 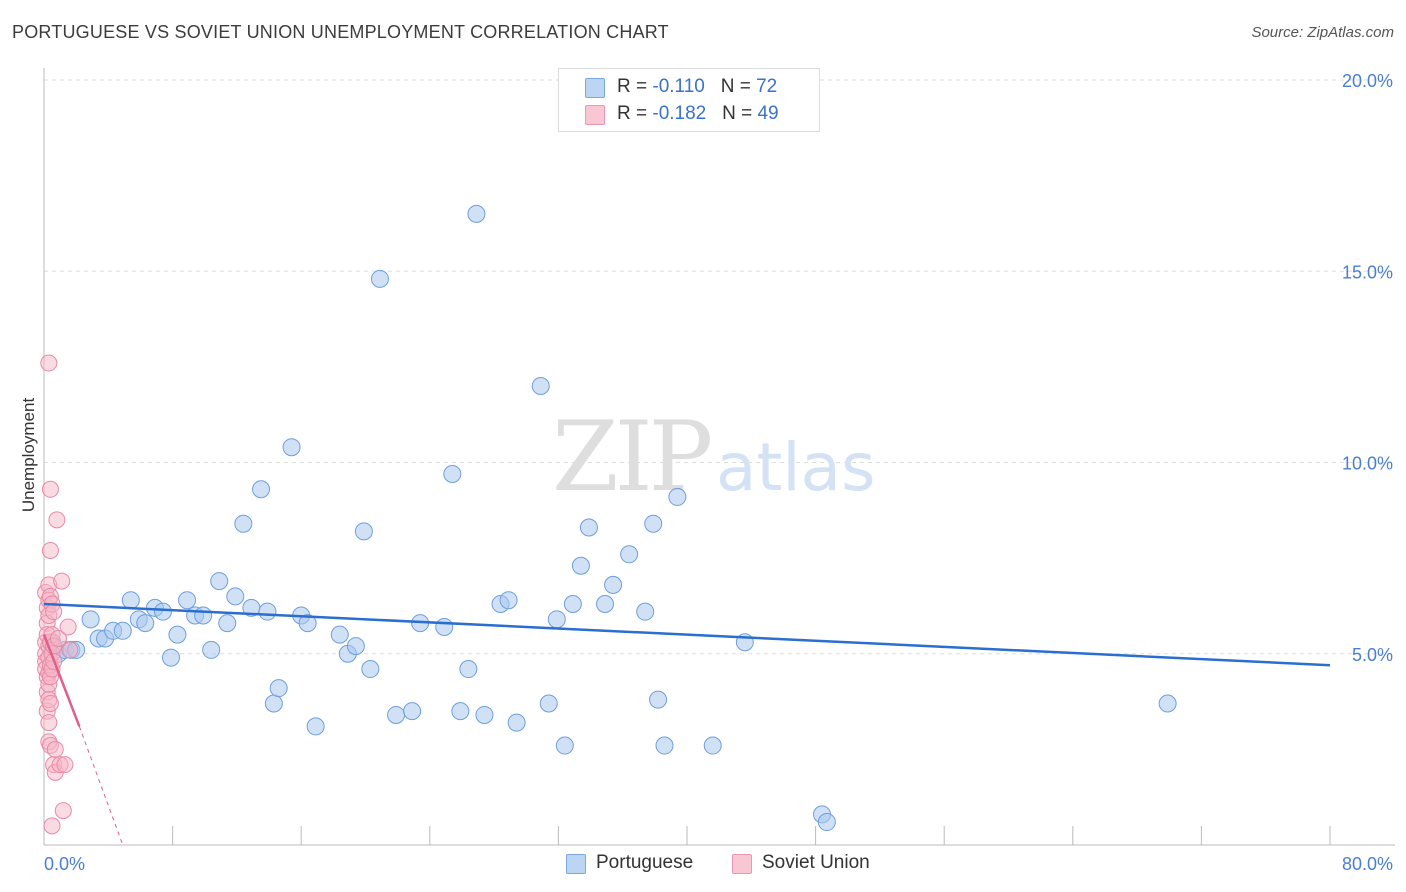 What do you see at coordinates (742, 864) in the screenshot?
I see `bottom-legend-swatch-pink` at bounding box center [742, 864].